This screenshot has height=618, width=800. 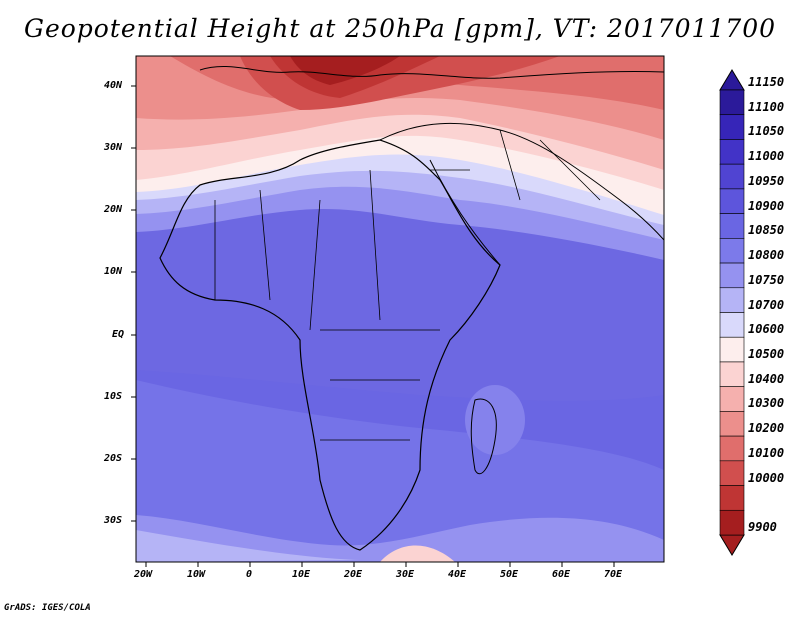 I want to click on colorbar-label: 10600, so click(x=766, y=329).